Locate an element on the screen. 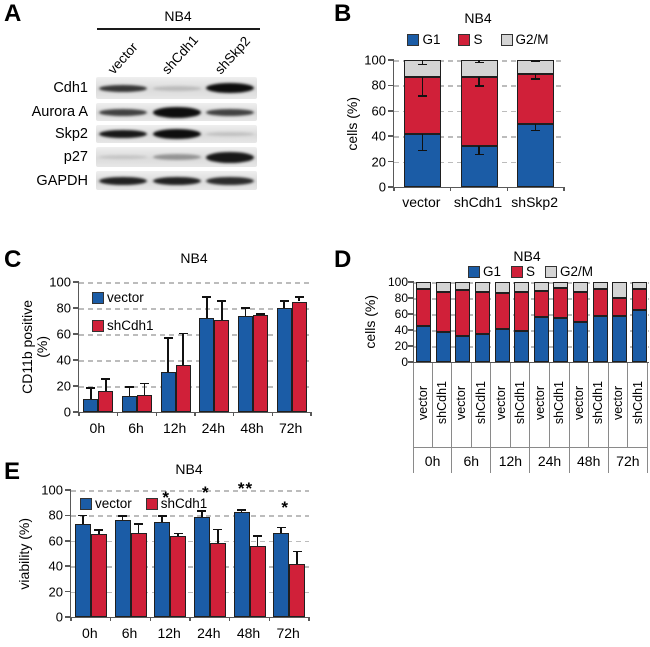  sample-label-cell-3: shCdh1 is located at coordinates (482, 405).